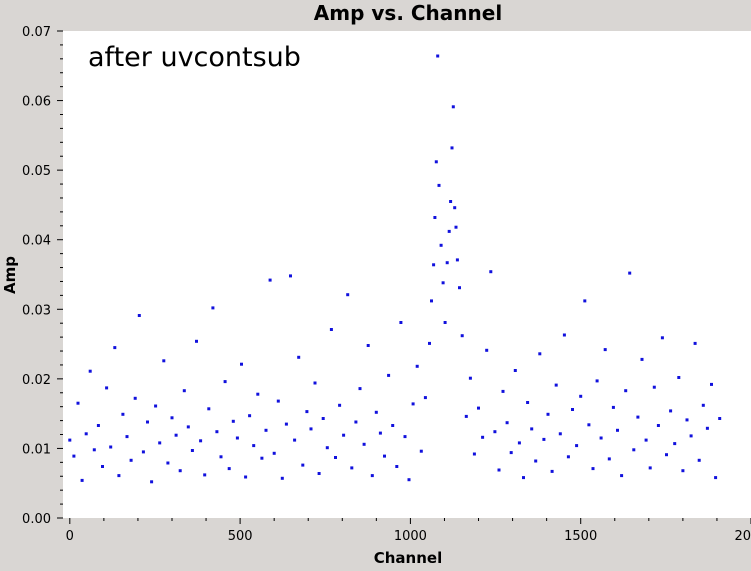 This screenshot has height=571, width=751. Describe the element at coordinates (36, 171) in the screenshot. I see `y-tick-label-5: 0.05` at that location.